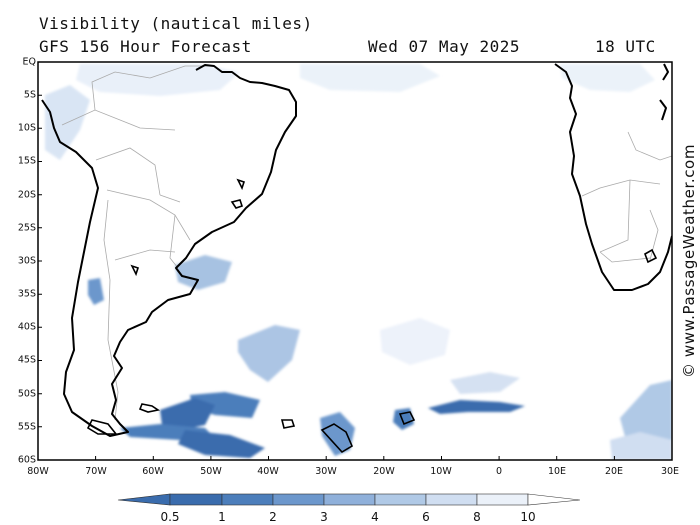 This screenshot has height=525, width=700. What do you see at coordinates (145, 46) in the screenshot?
I see `forecast-label: GFS 156 Hour Forecast` at bounding box center [145, 46].